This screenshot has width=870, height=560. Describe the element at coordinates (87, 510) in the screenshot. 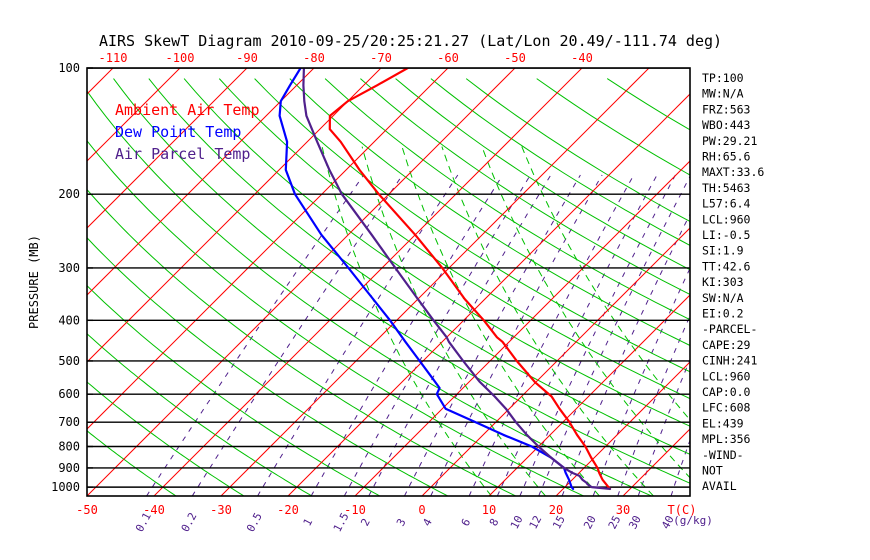

I see `temp-tick-bottom--50: -50` at that location.